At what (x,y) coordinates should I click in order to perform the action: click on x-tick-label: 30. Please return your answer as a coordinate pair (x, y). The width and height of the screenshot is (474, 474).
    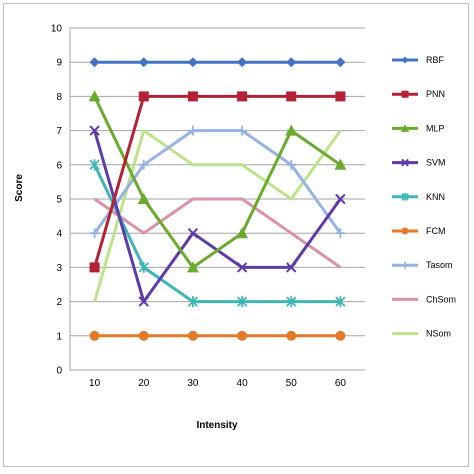
    Looking at the image, I should click on (193, 383).